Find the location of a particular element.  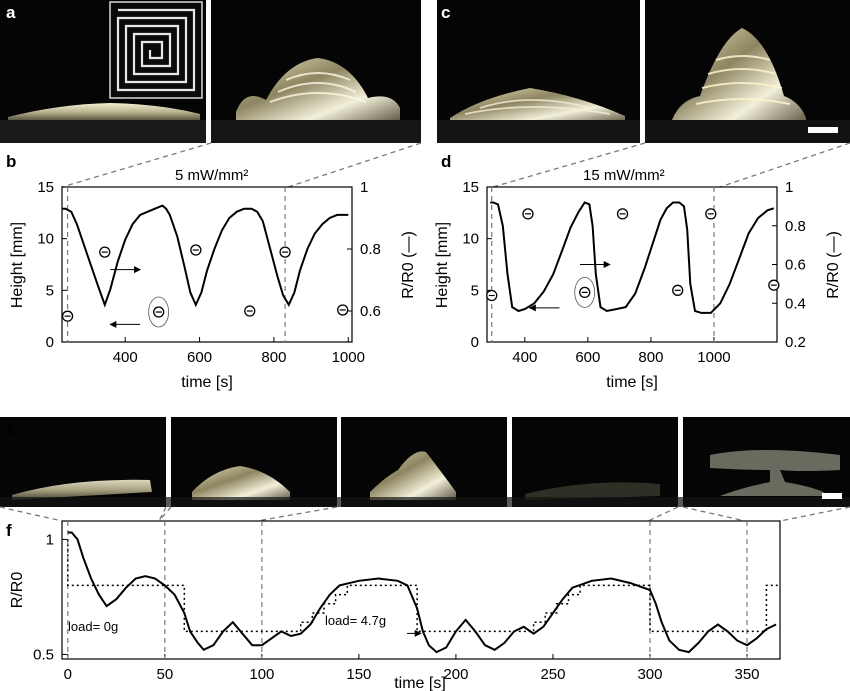

y-right-tick-label: 0.4 is located at coordinates (795, 303).